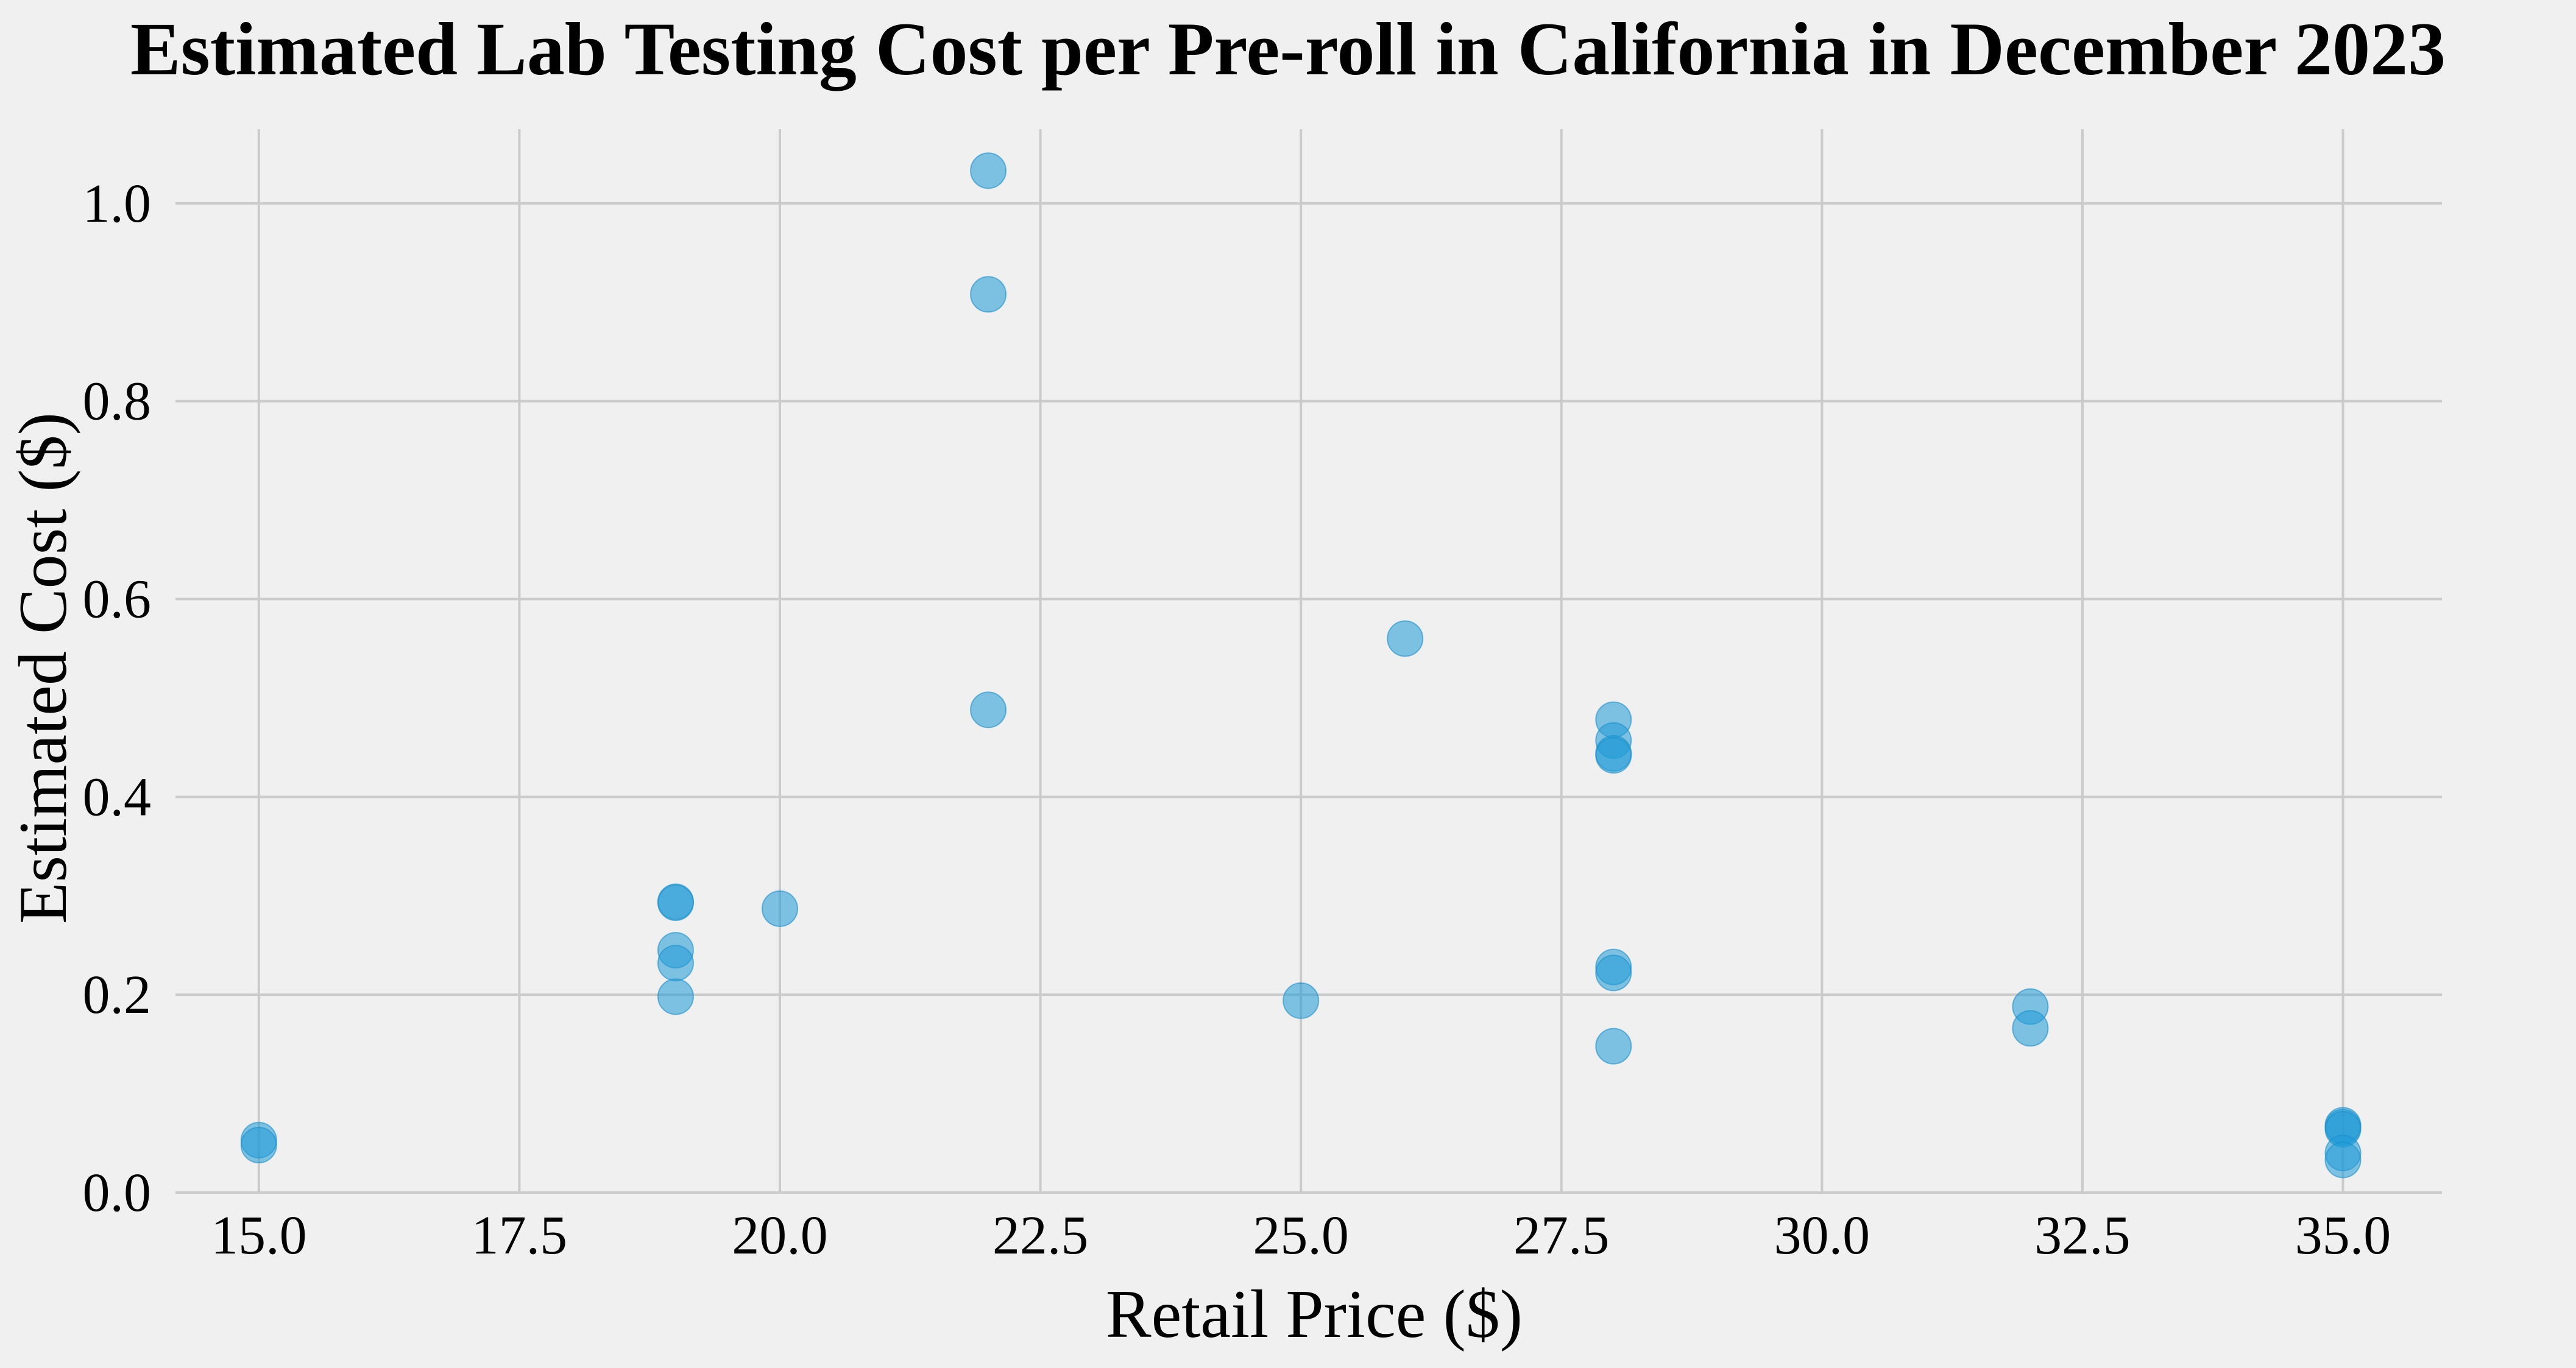  I want to click on y-tick-labels: 0.0 0.2 0.4 0.6 0.8 1.0, so click(117, 699).